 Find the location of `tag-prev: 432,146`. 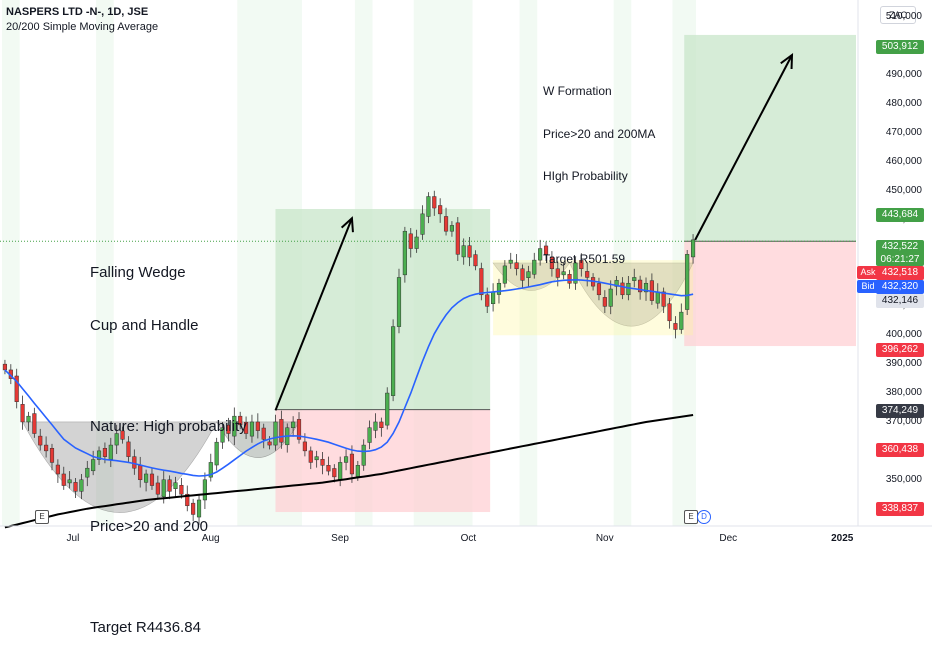

tag-prev: 432,146 is located at coordinates (900, 301).